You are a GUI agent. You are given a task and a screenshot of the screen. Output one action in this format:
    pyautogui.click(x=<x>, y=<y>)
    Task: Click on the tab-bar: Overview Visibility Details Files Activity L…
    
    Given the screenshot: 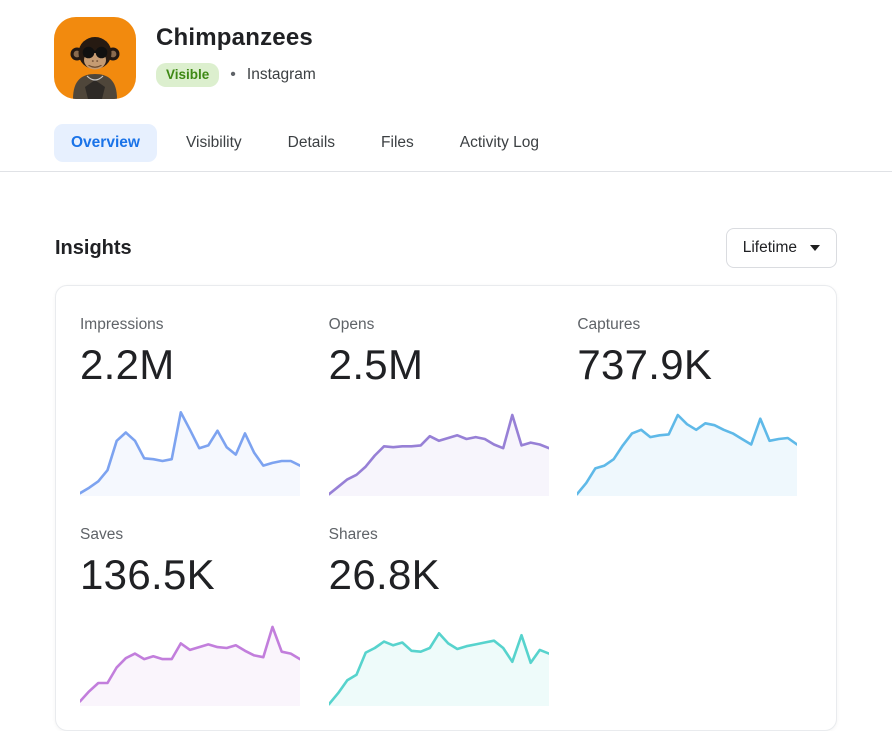 What is the action you would take?
    pyautogui.click(x=473, y=147)
    